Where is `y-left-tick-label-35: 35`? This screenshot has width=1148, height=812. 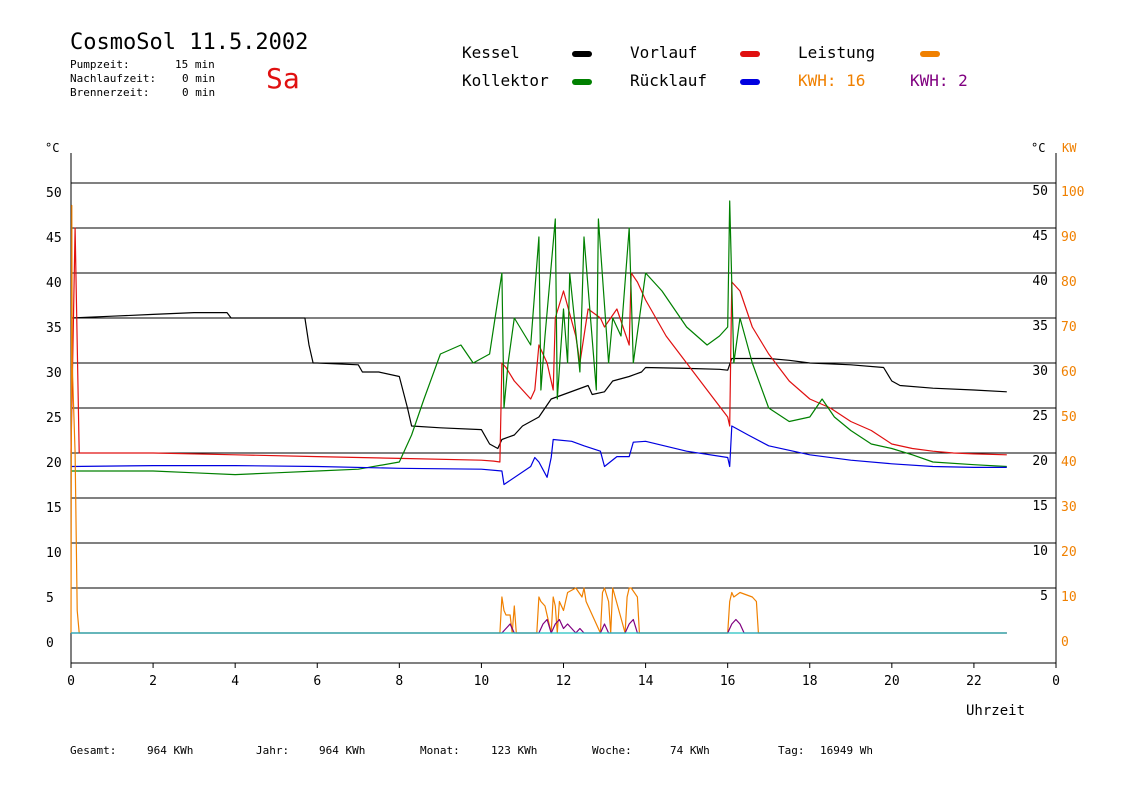 y-left-tick-label-35: 35 is located at coordinates (54, 328).